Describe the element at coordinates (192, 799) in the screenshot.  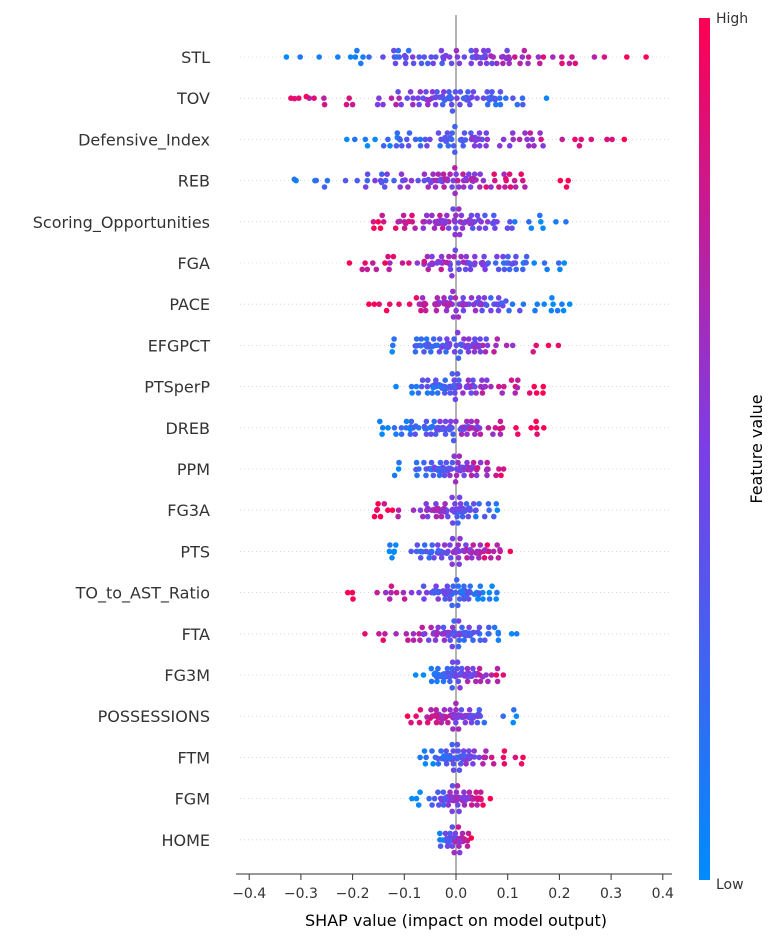
I see `feature-label: FGM` at that location.